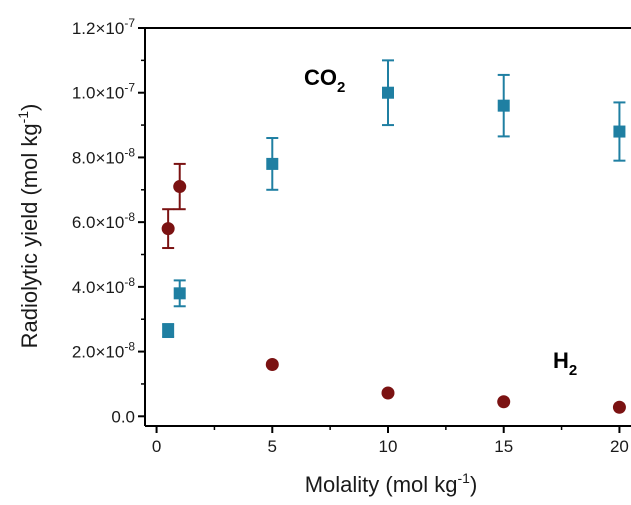 The image size is (631, 505). I want to click on x-tick-label: 15, so click(503, 446).